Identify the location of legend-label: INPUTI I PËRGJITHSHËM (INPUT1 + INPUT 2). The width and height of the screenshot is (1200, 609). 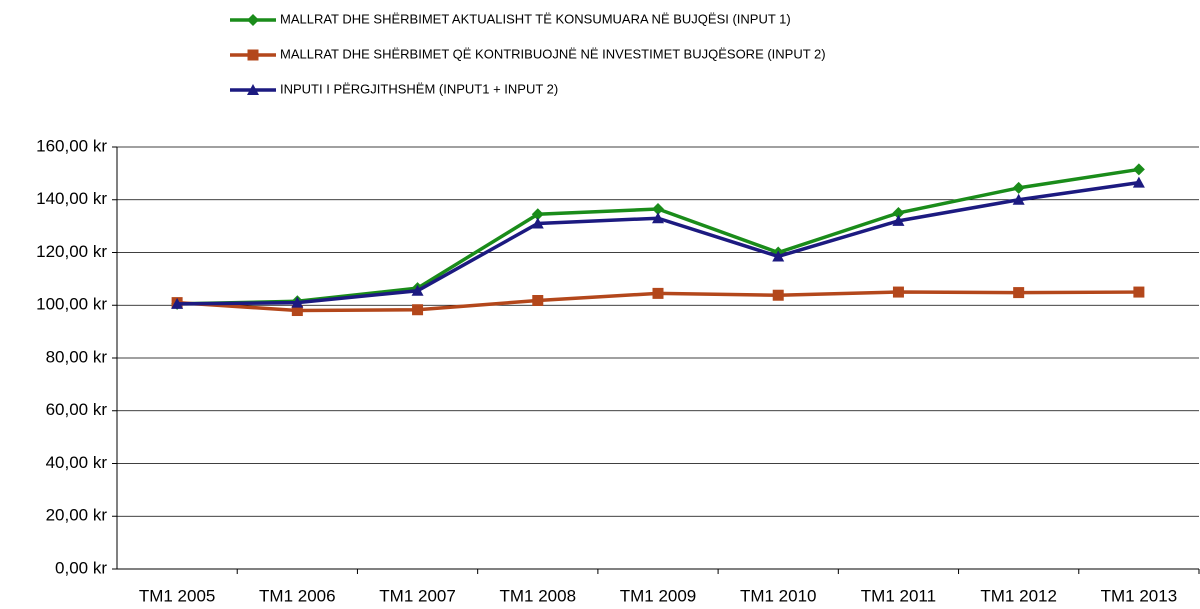
(419, 88).